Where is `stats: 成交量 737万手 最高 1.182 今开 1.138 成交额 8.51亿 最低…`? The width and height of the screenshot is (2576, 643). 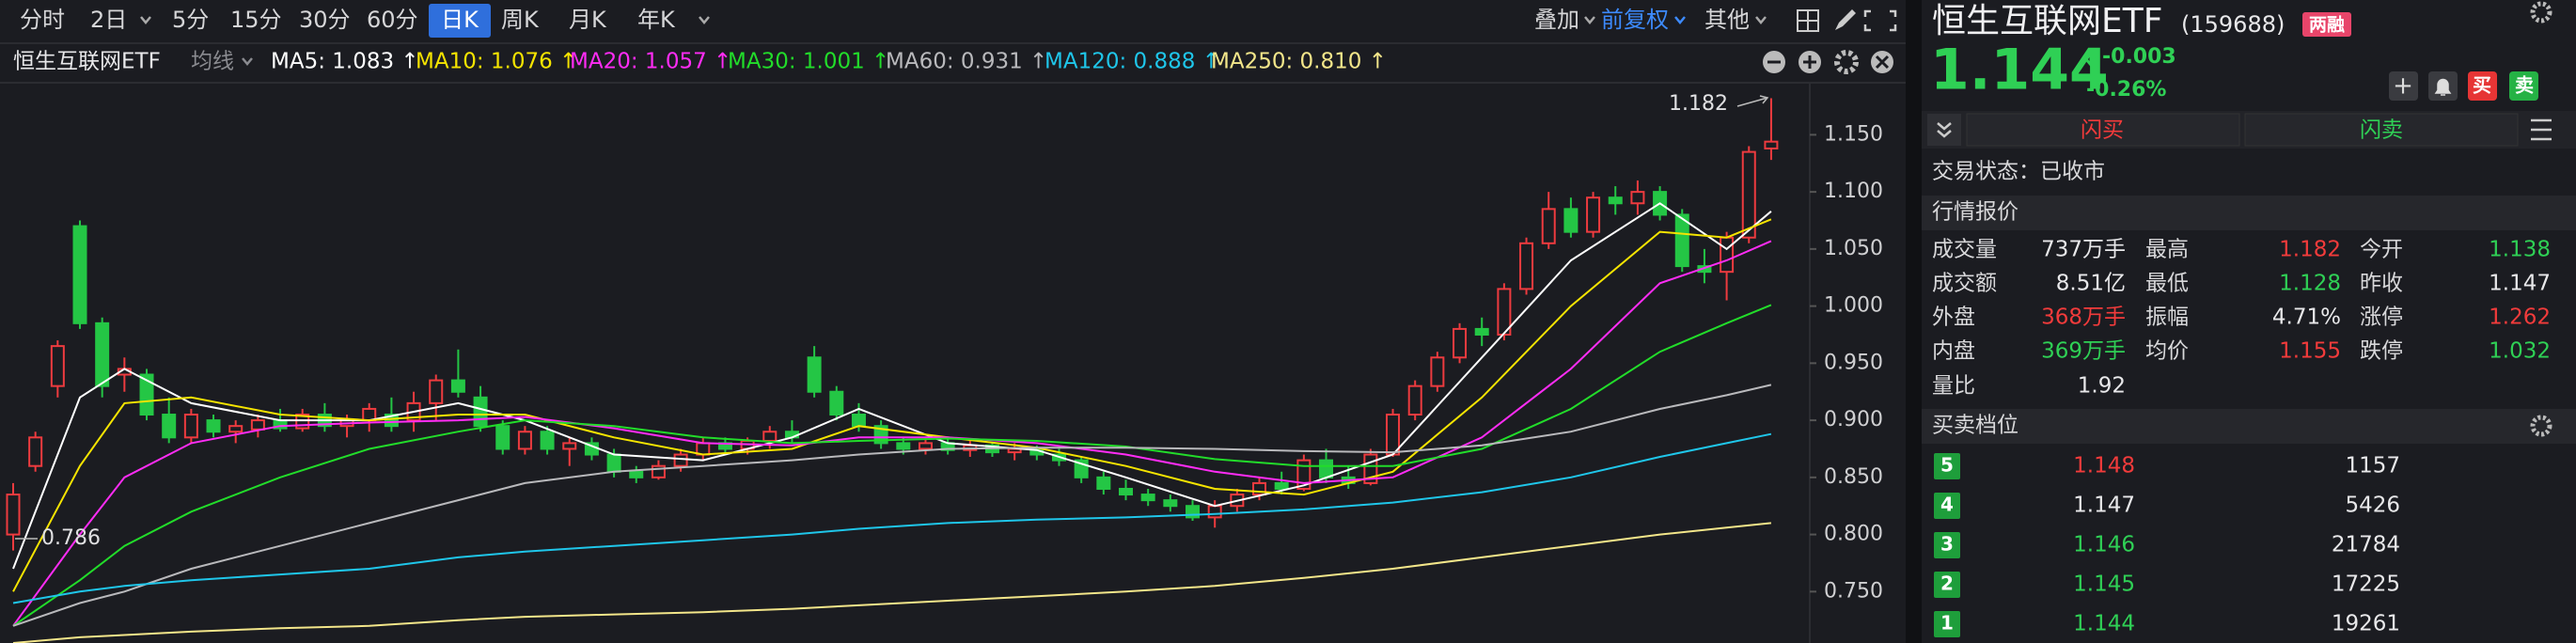
stats: 成交量 737万手 最高 1.182 今开 1.138 成交额 8.51亿 最低… is located at coordinates (2242, 318).